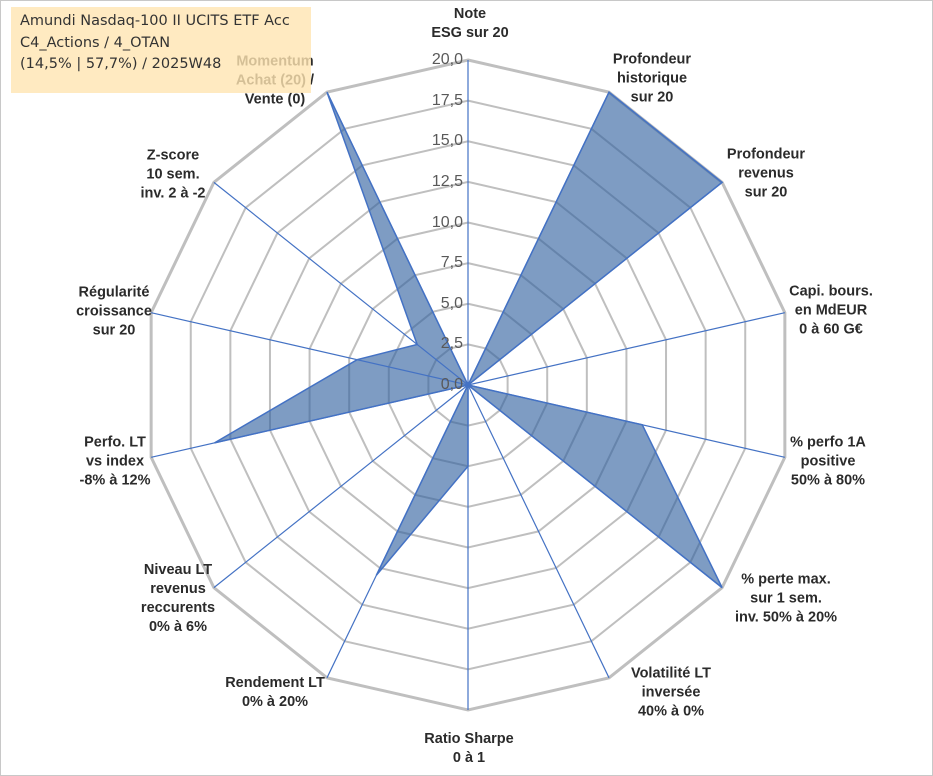 The height and width of the screenshot is (776, 933). I want to click on chart-title-line-3: (14,5% | 57,7%) / 2025W48, so click(121, 64).